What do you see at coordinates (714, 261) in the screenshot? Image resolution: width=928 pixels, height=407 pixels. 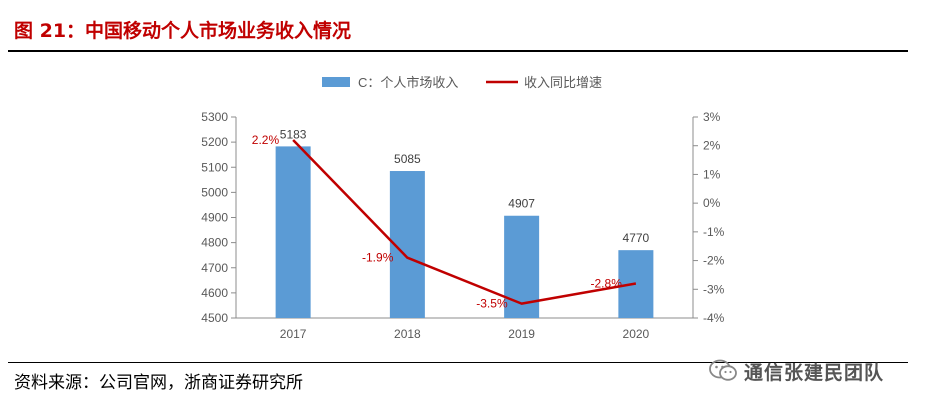 I see `y-right-tick-label: -2%` at bounding box center [714, 261].